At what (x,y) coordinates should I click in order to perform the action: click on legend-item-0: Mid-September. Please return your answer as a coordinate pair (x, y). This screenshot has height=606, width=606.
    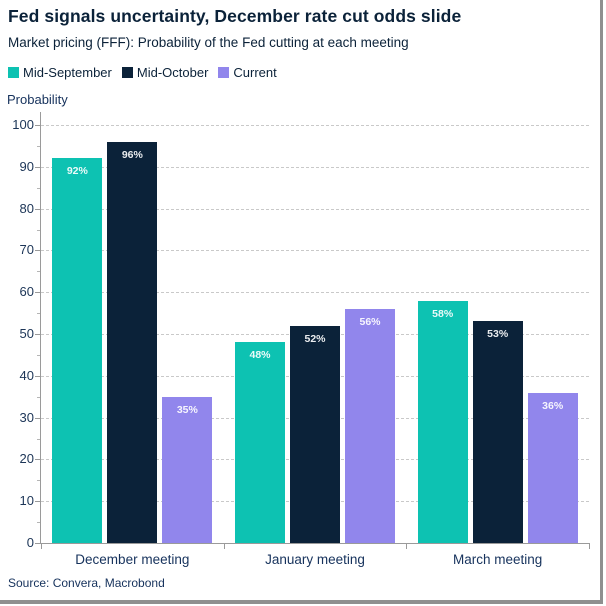
    Looking at the image, I should click on (60, 72).